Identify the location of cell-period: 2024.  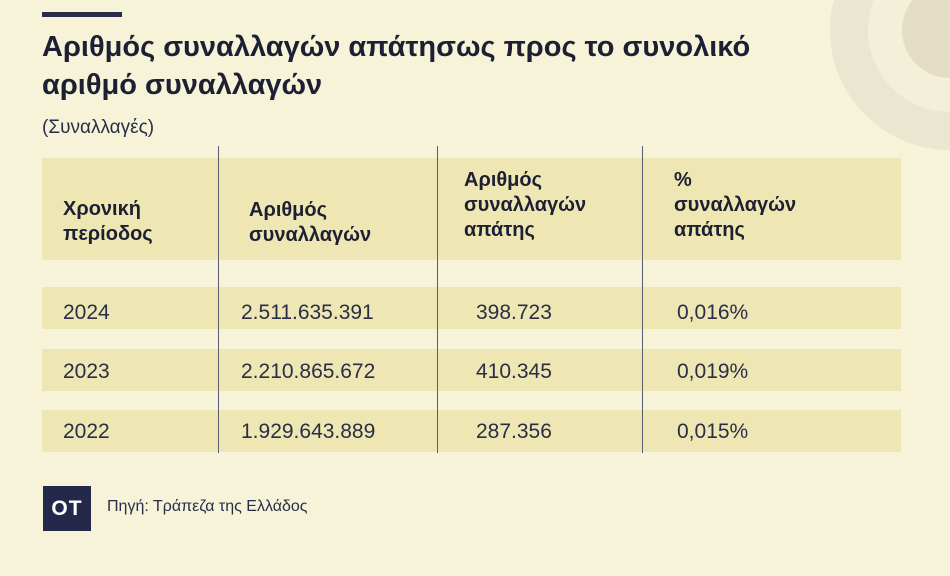
(86, 312).